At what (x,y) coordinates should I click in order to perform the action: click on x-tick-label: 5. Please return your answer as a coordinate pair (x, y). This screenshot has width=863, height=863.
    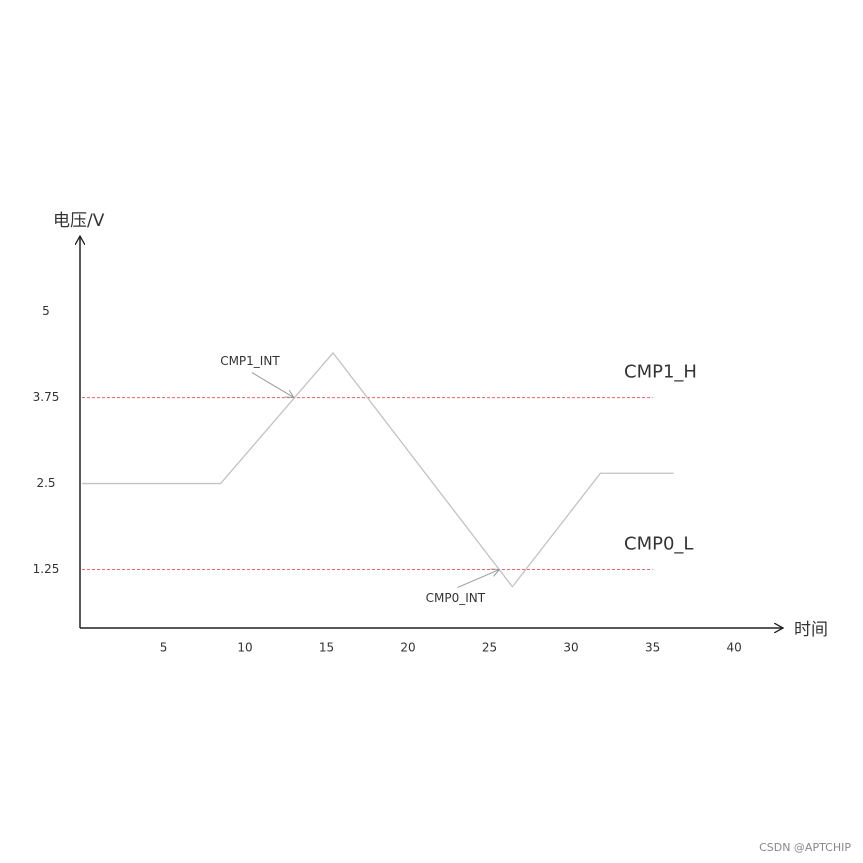
    Looking at the image, I should click on (164, 648).